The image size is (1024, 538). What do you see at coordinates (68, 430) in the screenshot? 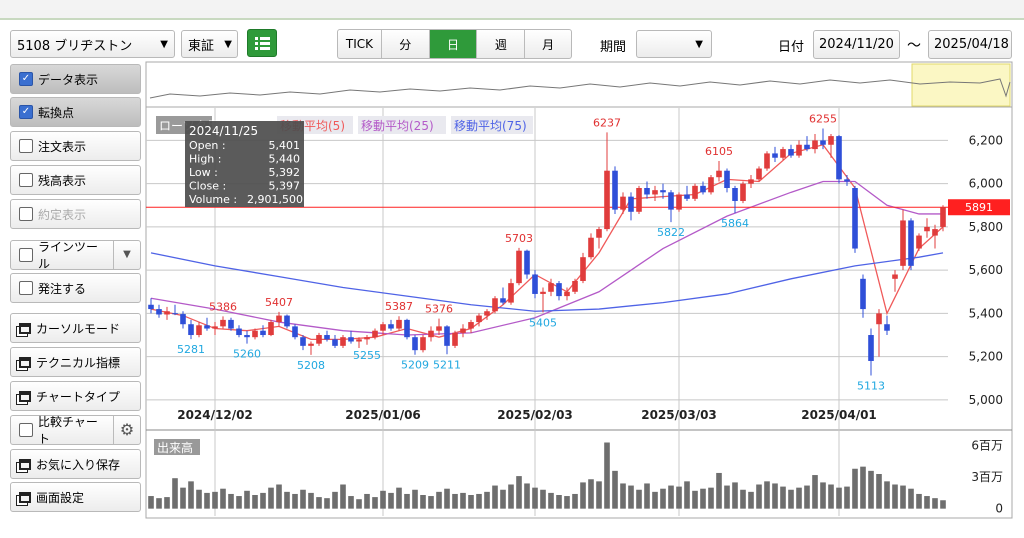
I see `sidebar-label: 比較チャート` at bounding box center [68, 430].